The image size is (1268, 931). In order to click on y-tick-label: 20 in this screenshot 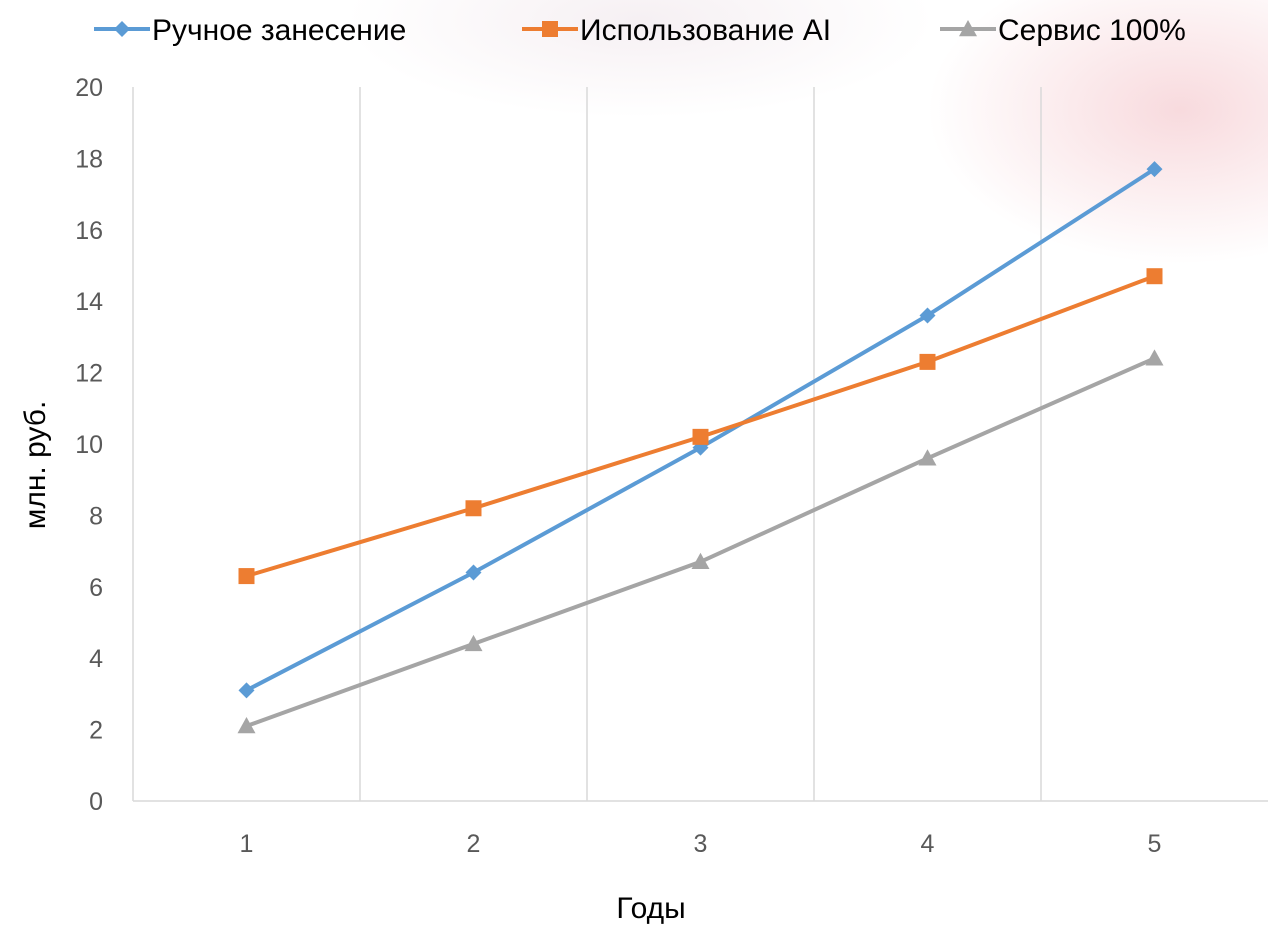, I will do `click(89, 88)`.